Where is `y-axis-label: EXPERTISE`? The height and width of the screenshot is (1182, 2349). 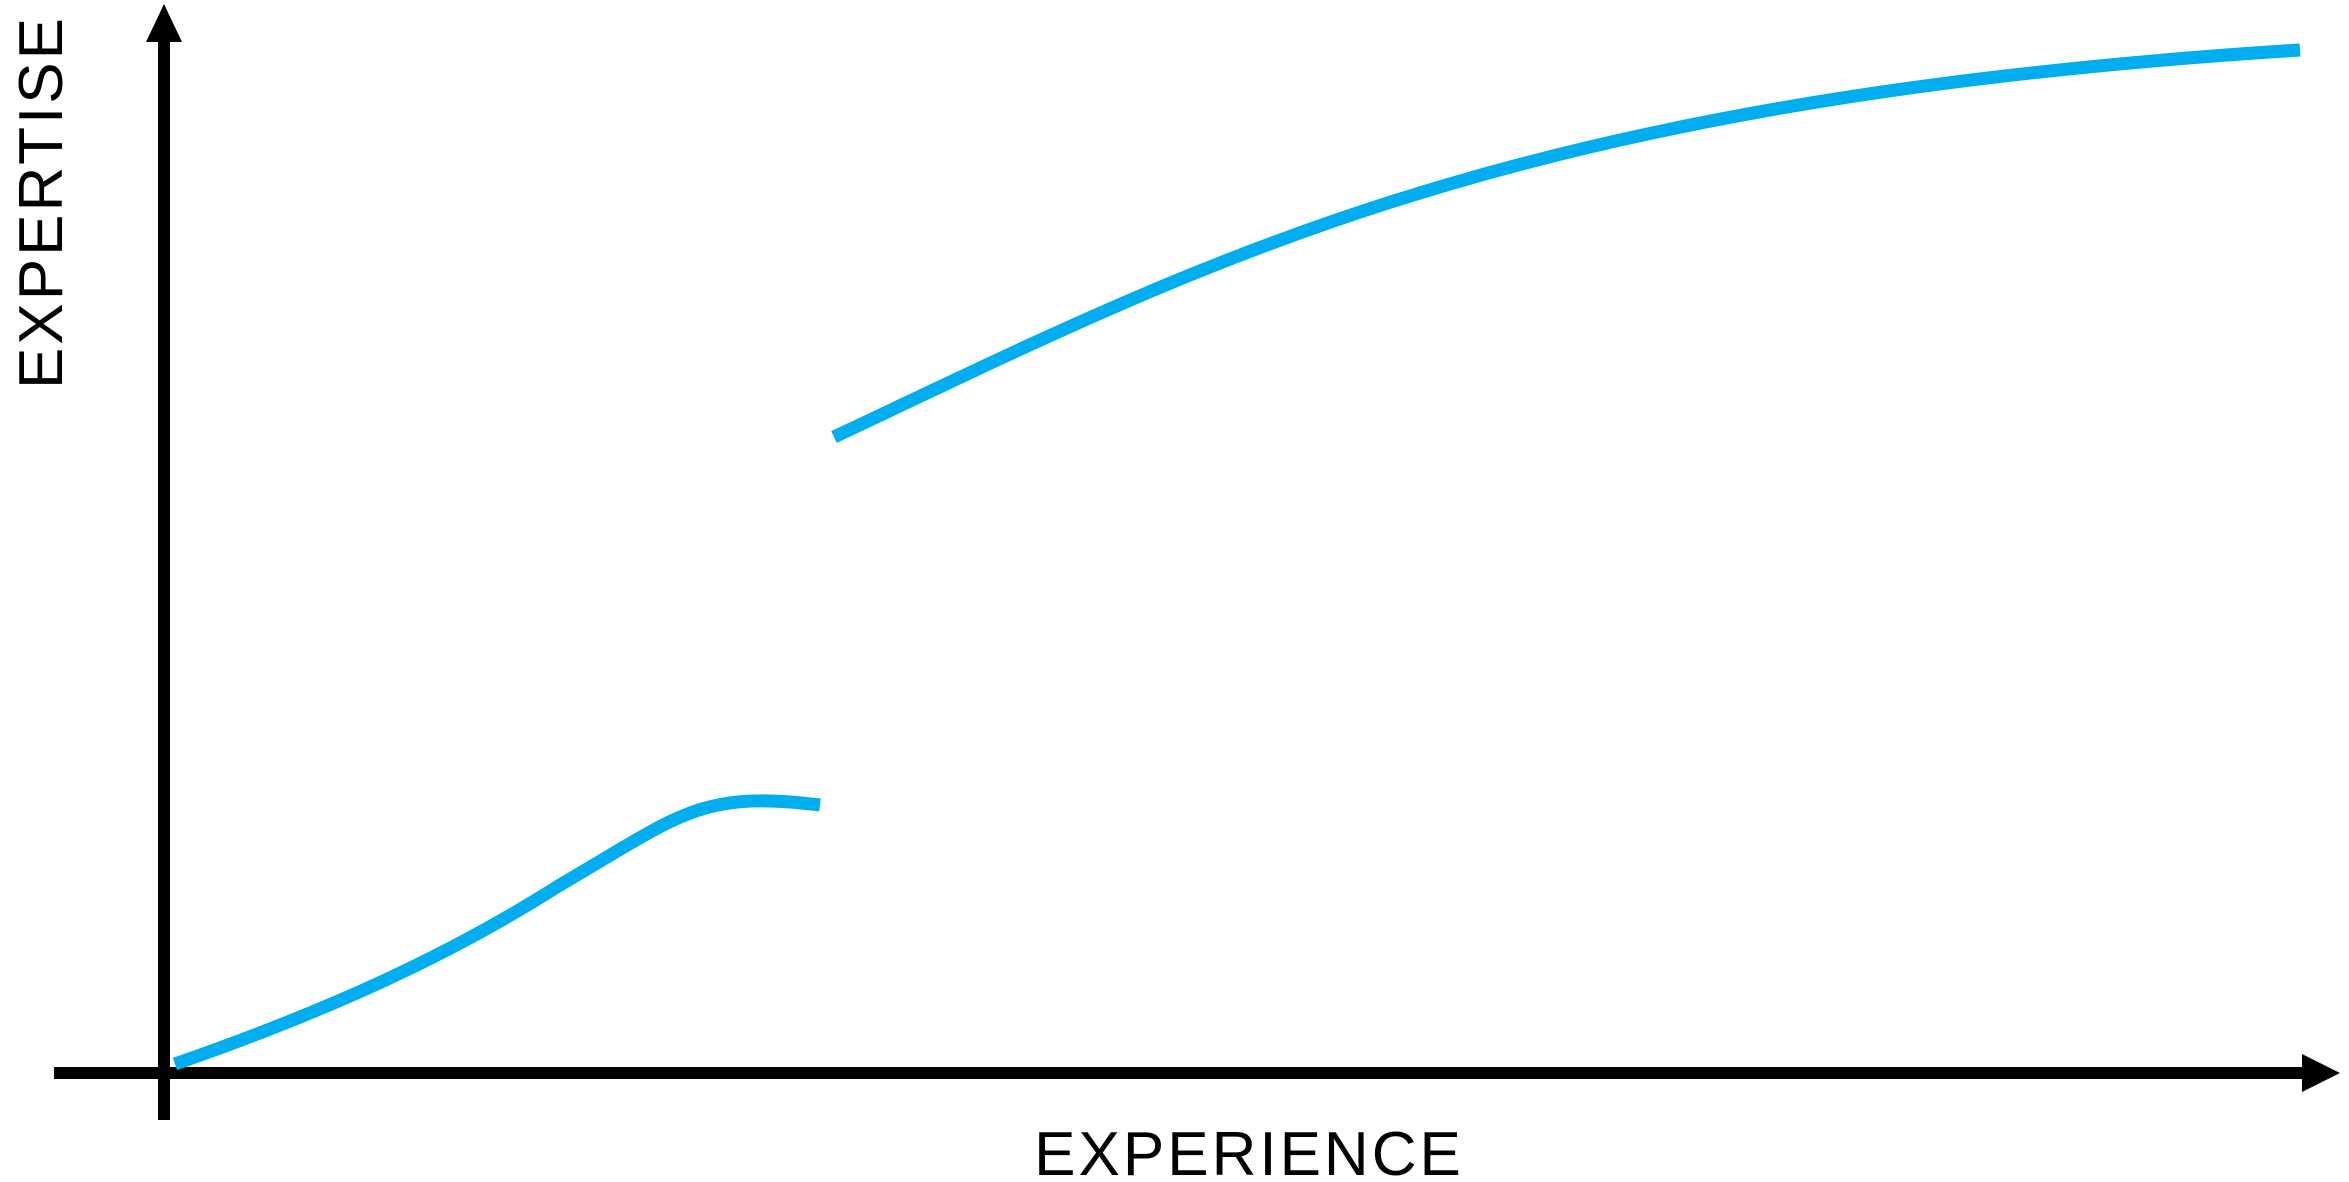 y-axis-label: EXPERTISE is located at coordinates (41, 202).